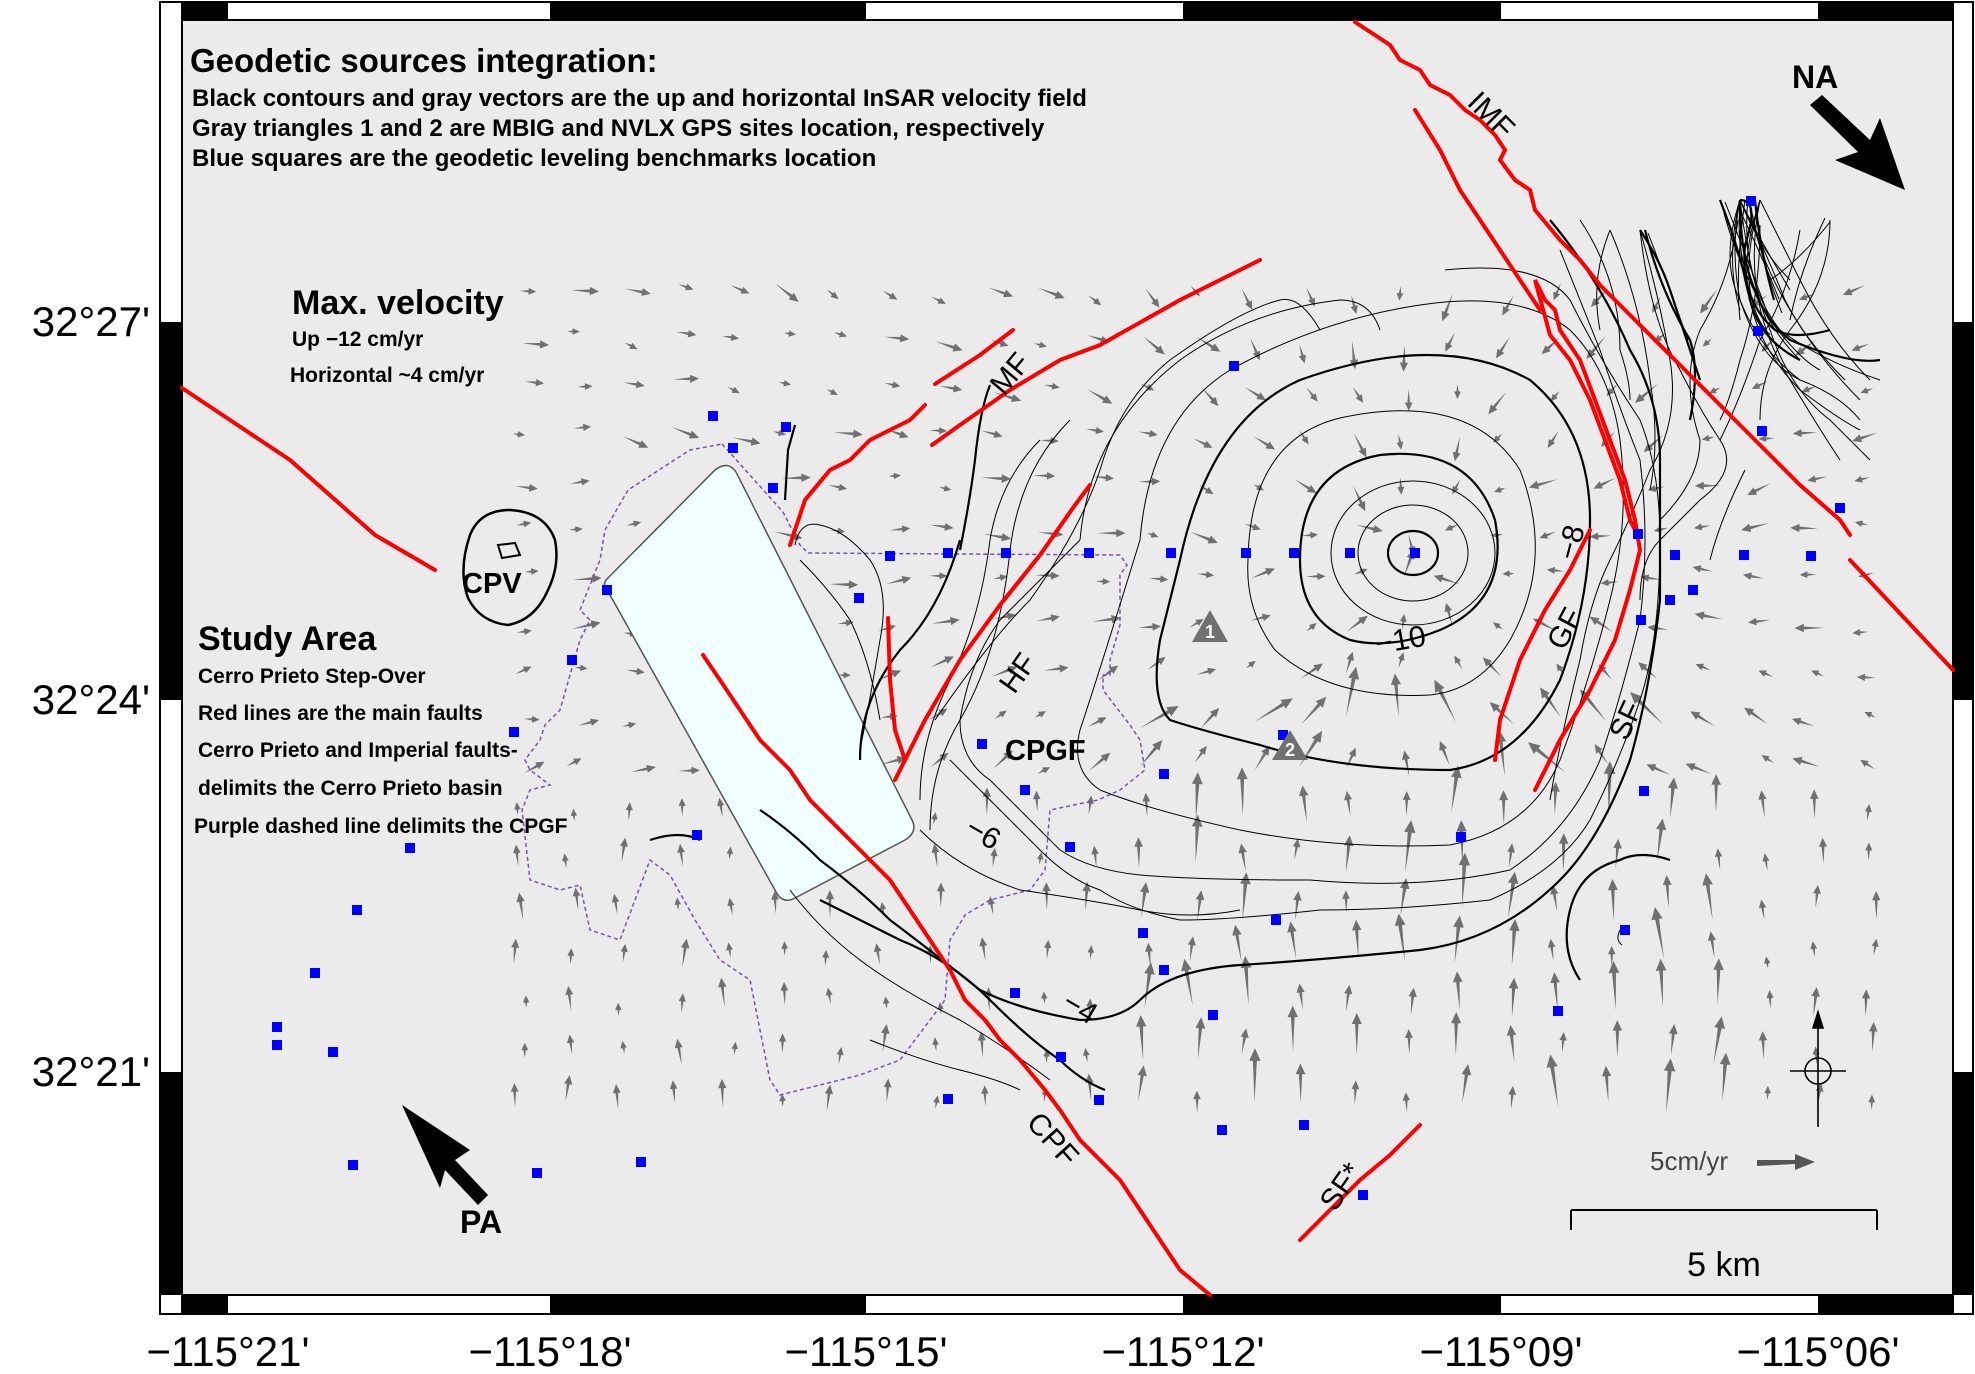 This screenshot has height=1374, width=1975. Describe the element at coordinates (1602, 278) in the screenshot. I see `fault-imf` at that location.